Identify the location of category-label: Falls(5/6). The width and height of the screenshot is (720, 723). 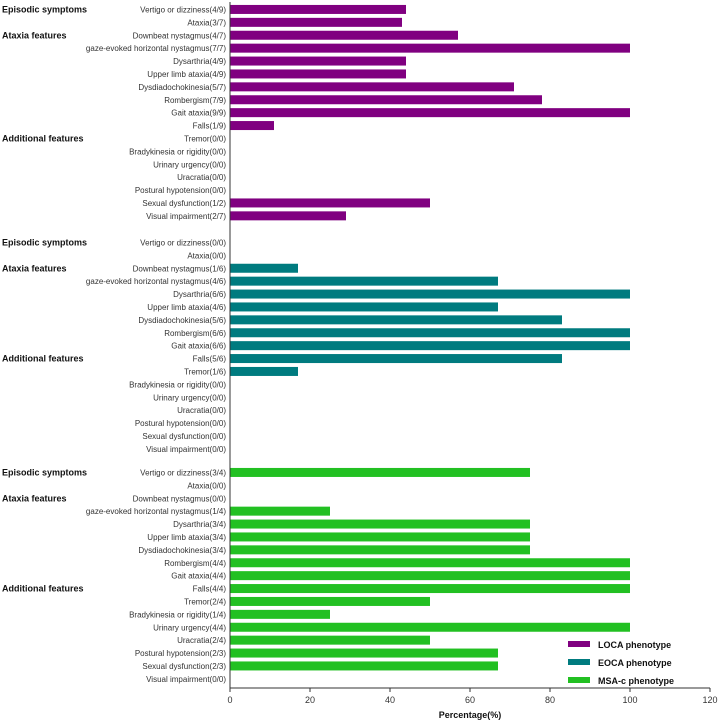
(210, 359).